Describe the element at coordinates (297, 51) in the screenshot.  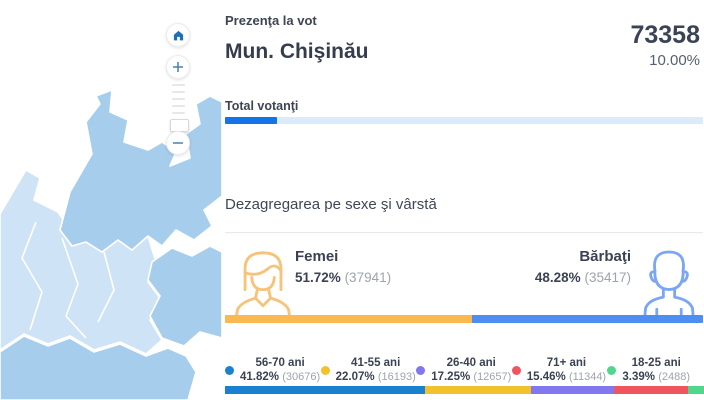
I see `region-title: Mun. Chişinău` at that location.